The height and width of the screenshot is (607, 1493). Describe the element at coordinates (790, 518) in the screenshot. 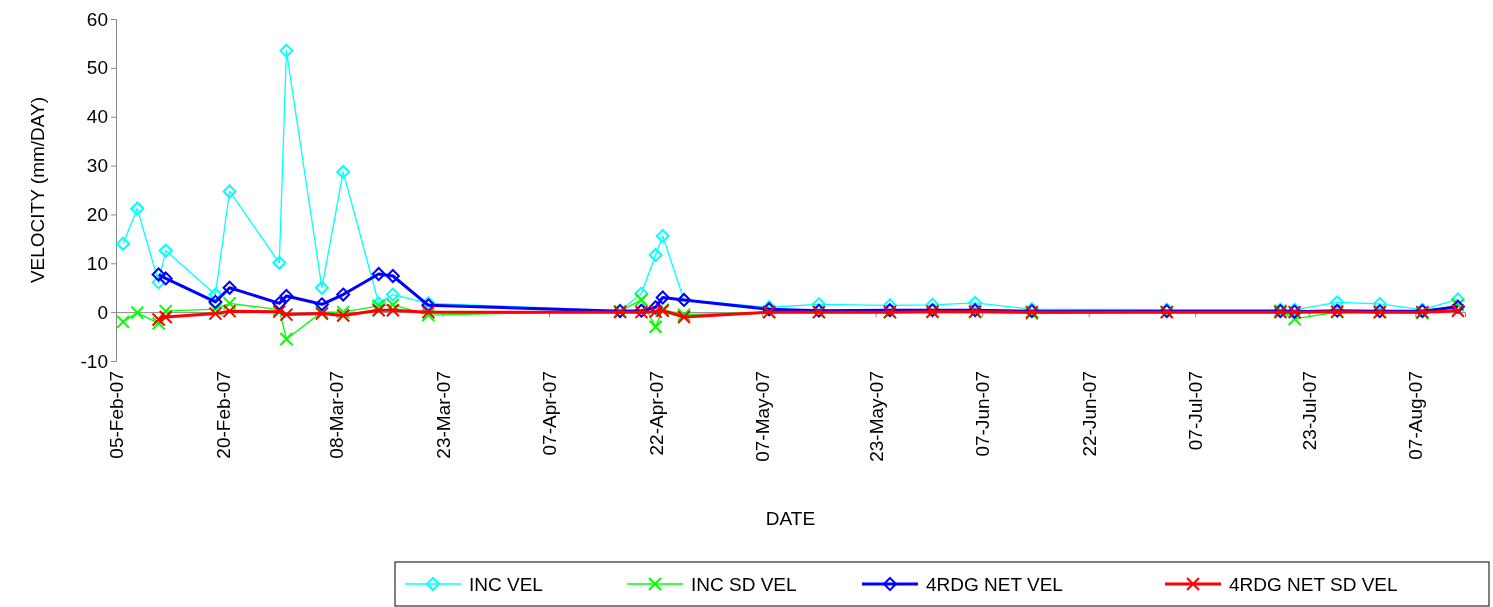

I see `x-axis-title: DATE` at that location.